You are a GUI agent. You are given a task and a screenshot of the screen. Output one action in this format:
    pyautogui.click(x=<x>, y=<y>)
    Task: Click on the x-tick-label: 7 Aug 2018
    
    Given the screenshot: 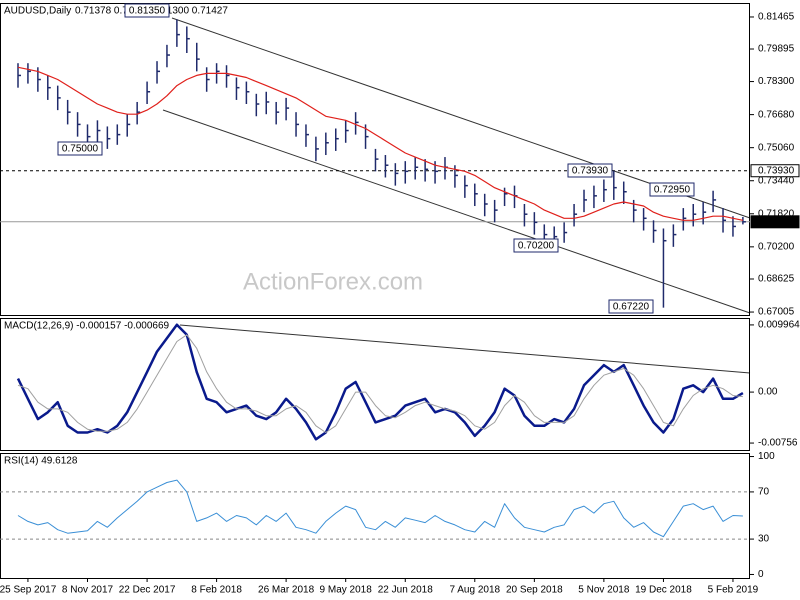 What is the action you would take?
    pyautogui.click(x=474, y=590)
    